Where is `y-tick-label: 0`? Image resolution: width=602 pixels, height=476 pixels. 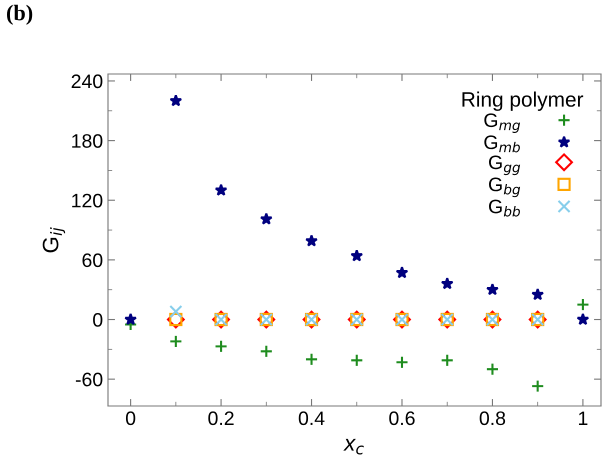
y-tick-label: 0 is located at coordinates (97, 319).